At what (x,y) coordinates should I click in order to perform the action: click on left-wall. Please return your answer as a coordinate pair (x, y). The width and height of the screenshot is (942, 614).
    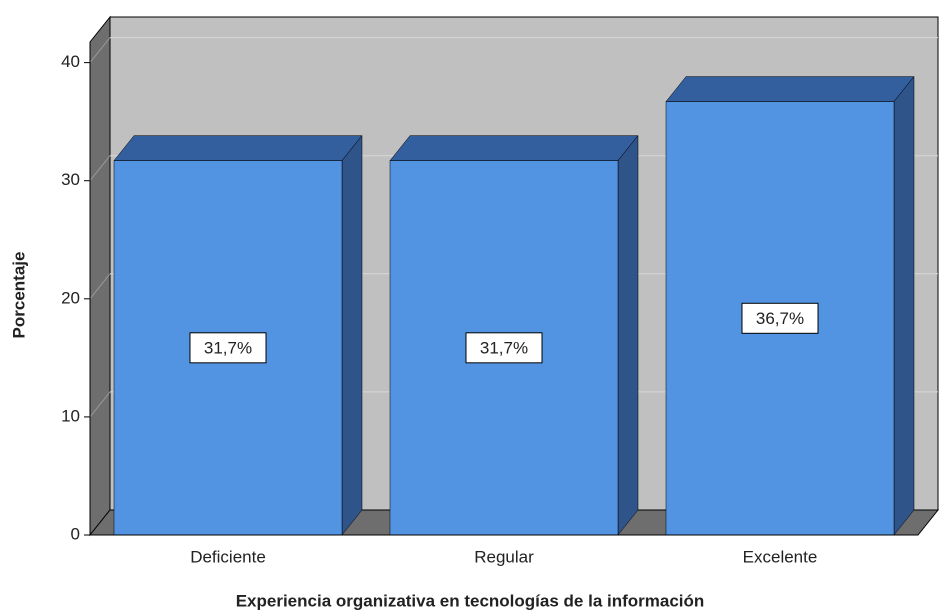
    Looking at the image, I should click on (100, 276).